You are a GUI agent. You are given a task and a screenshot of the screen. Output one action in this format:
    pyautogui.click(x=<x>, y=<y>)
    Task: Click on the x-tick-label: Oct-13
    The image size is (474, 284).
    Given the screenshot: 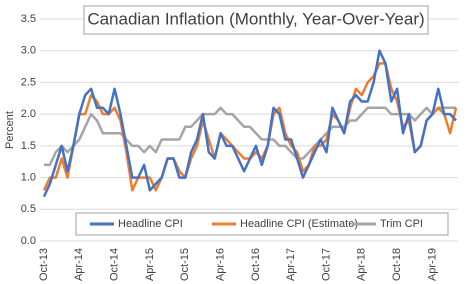 What is the action you would take?
    pyautogui.click(x=44, y=264)
    